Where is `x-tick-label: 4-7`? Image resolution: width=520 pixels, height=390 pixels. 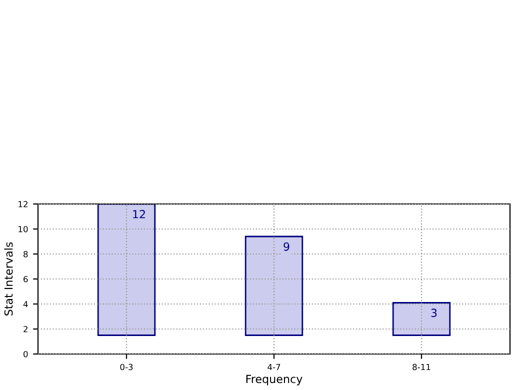 x-tick-label: 4-7 is located at coordinates (274, 367).